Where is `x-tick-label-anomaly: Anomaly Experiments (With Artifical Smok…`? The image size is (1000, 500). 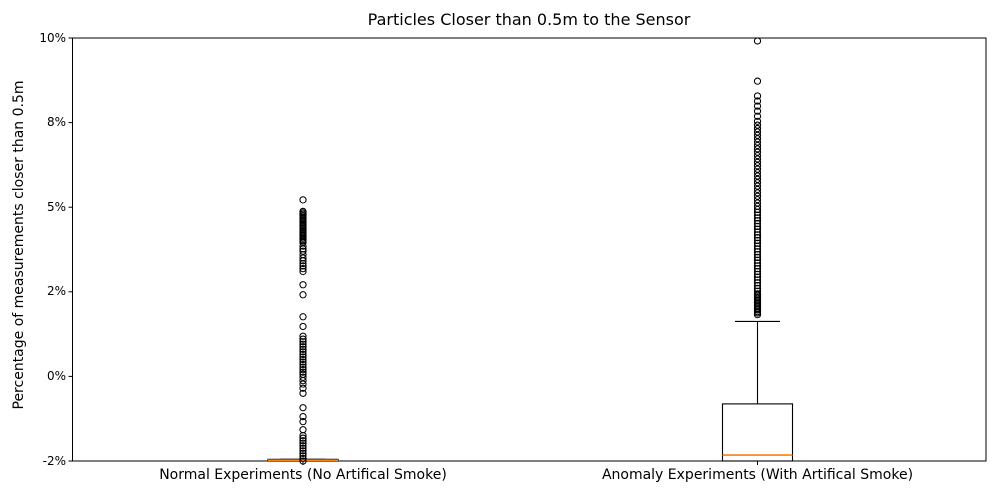
x-tick-label-anomaly: Anomaly Experiments (With Artifical Smok… is located at coordinates (757, 475).